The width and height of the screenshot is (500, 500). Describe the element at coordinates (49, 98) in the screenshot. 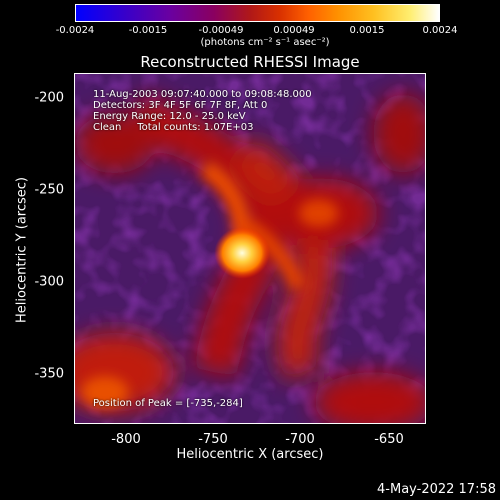

I see `y-tick-label: -200` at that location.